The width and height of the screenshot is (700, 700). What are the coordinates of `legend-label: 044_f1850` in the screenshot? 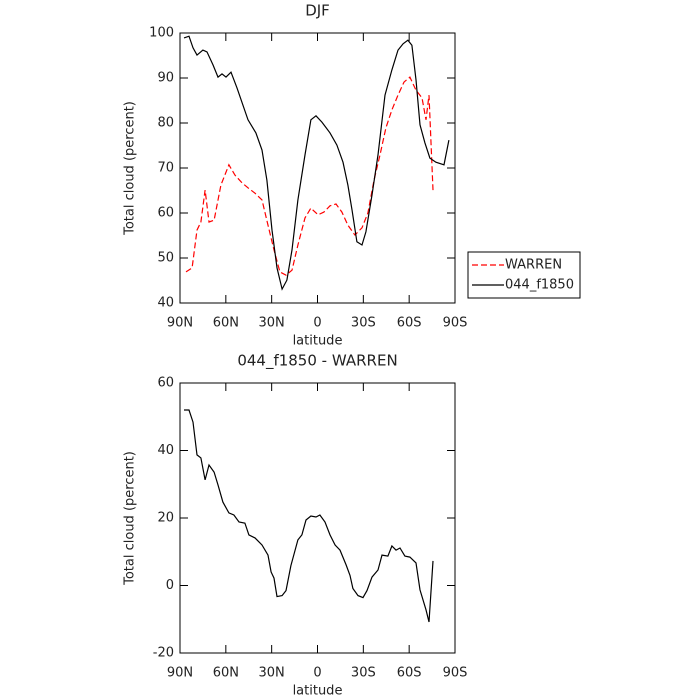 It's located at (539, 285).